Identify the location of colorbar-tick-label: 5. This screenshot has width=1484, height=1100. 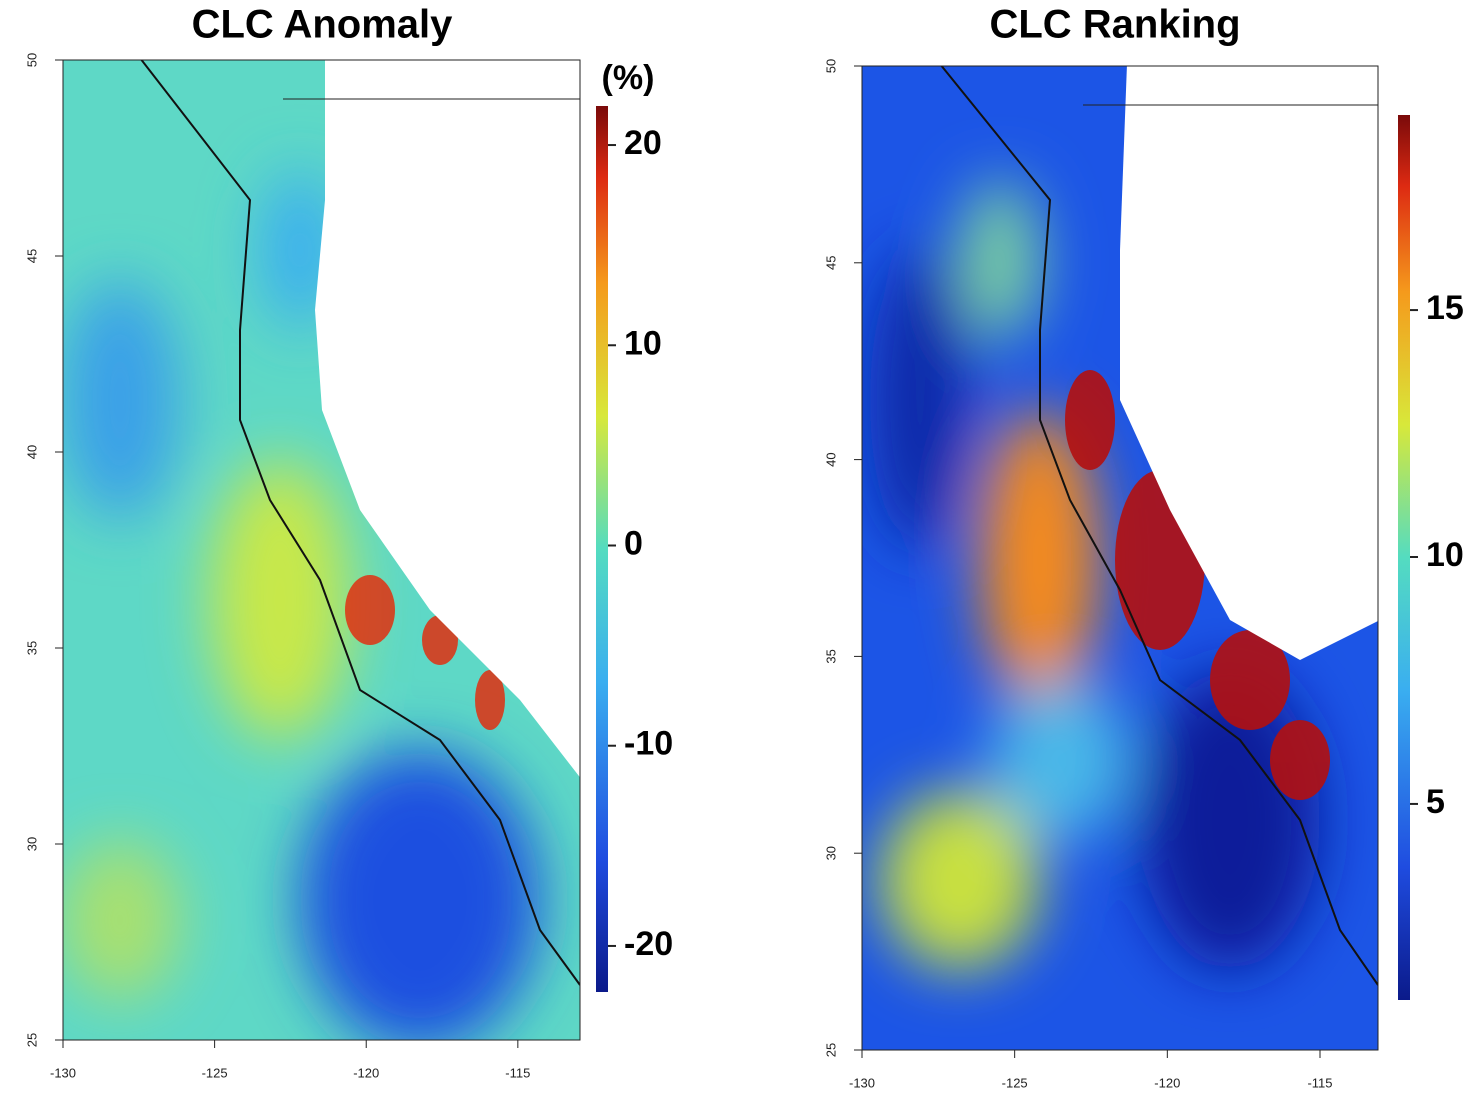
(1435, 802).